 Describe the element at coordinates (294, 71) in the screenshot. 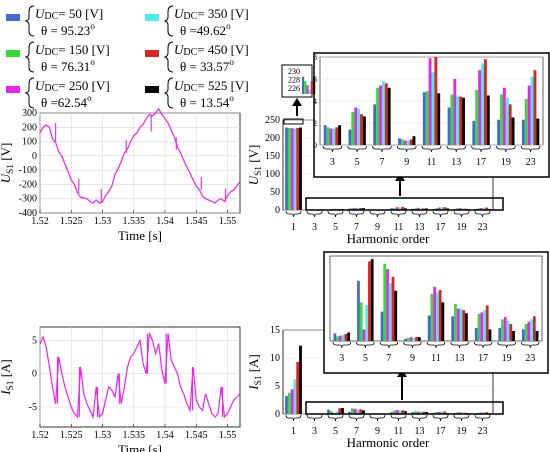

I see `fundamental-inset-tick: 230` at that location.